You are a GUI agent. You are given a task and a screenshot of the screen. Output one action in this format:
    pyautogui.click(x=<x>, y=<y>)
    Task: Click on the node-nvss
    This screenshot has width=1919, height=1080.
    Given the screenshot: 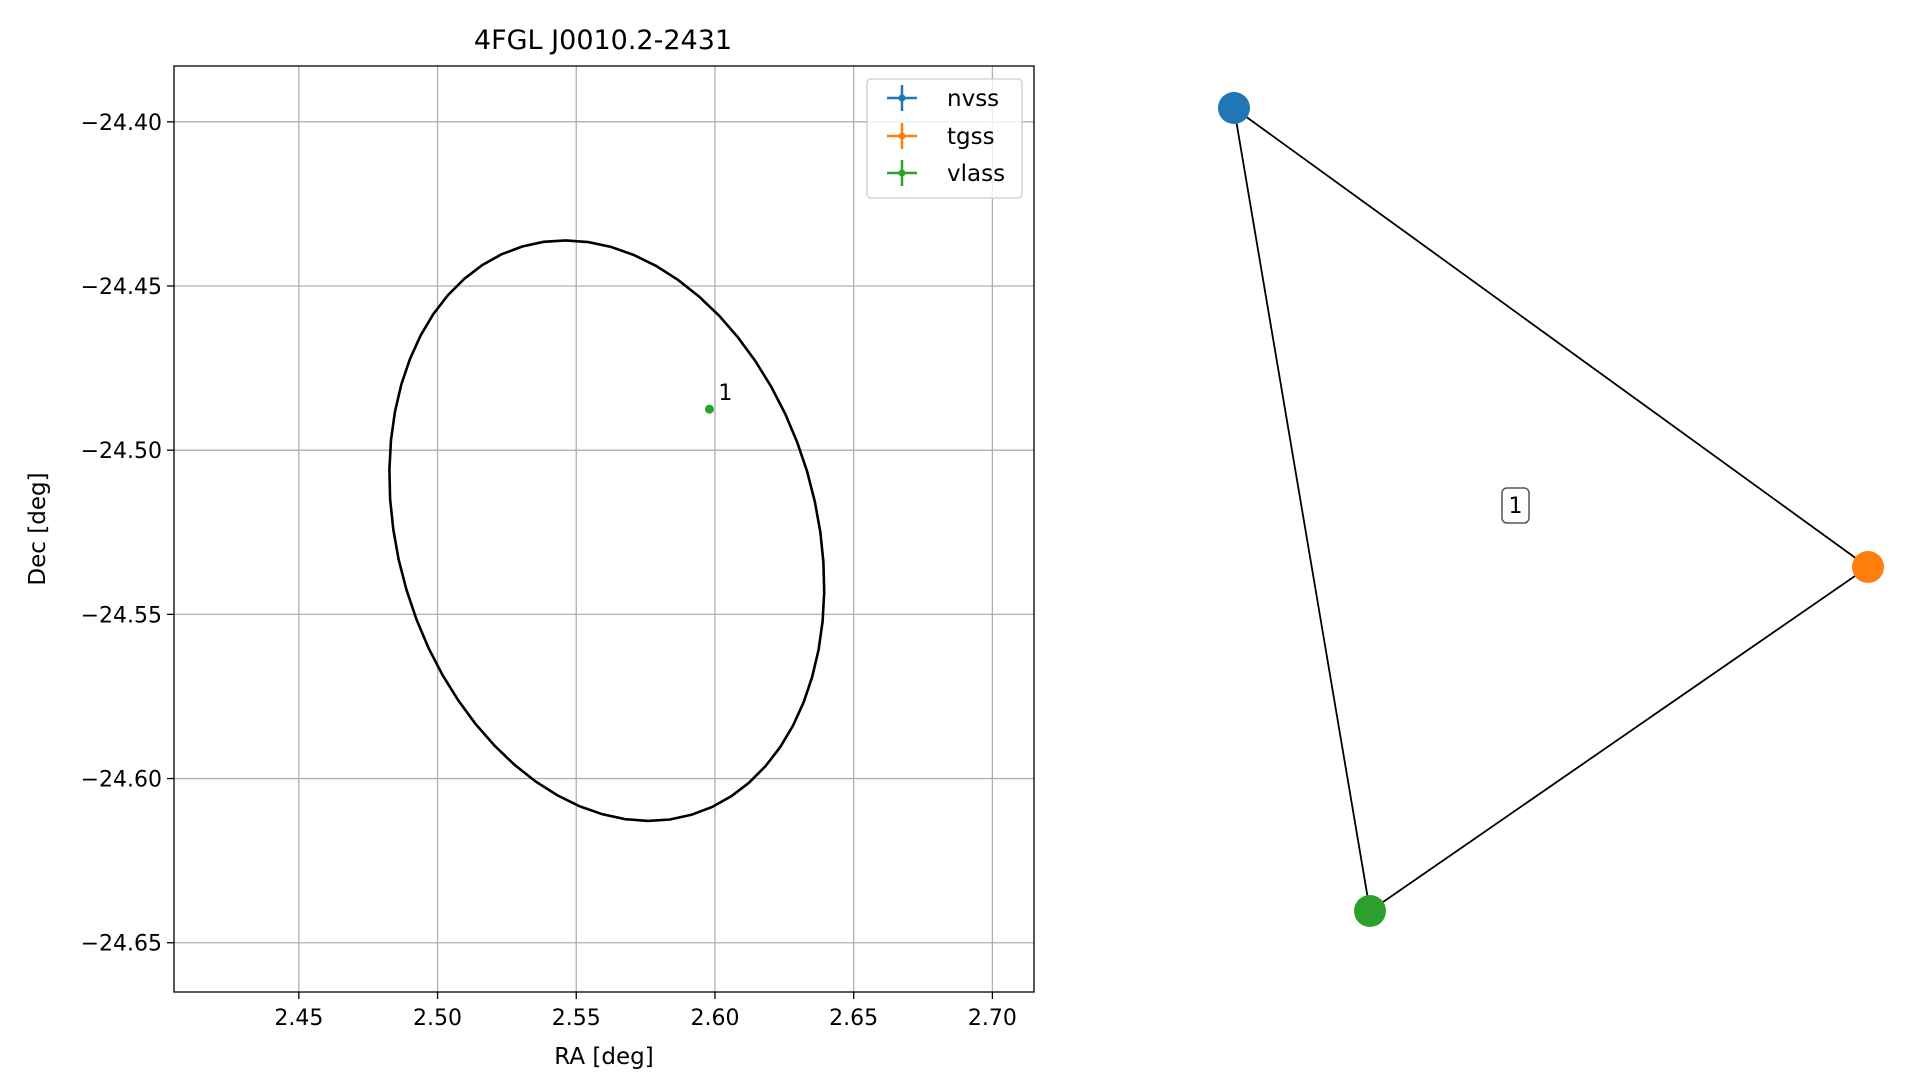 What is the action you would take?
    pyautogui.click(x=1234, y=108)
    